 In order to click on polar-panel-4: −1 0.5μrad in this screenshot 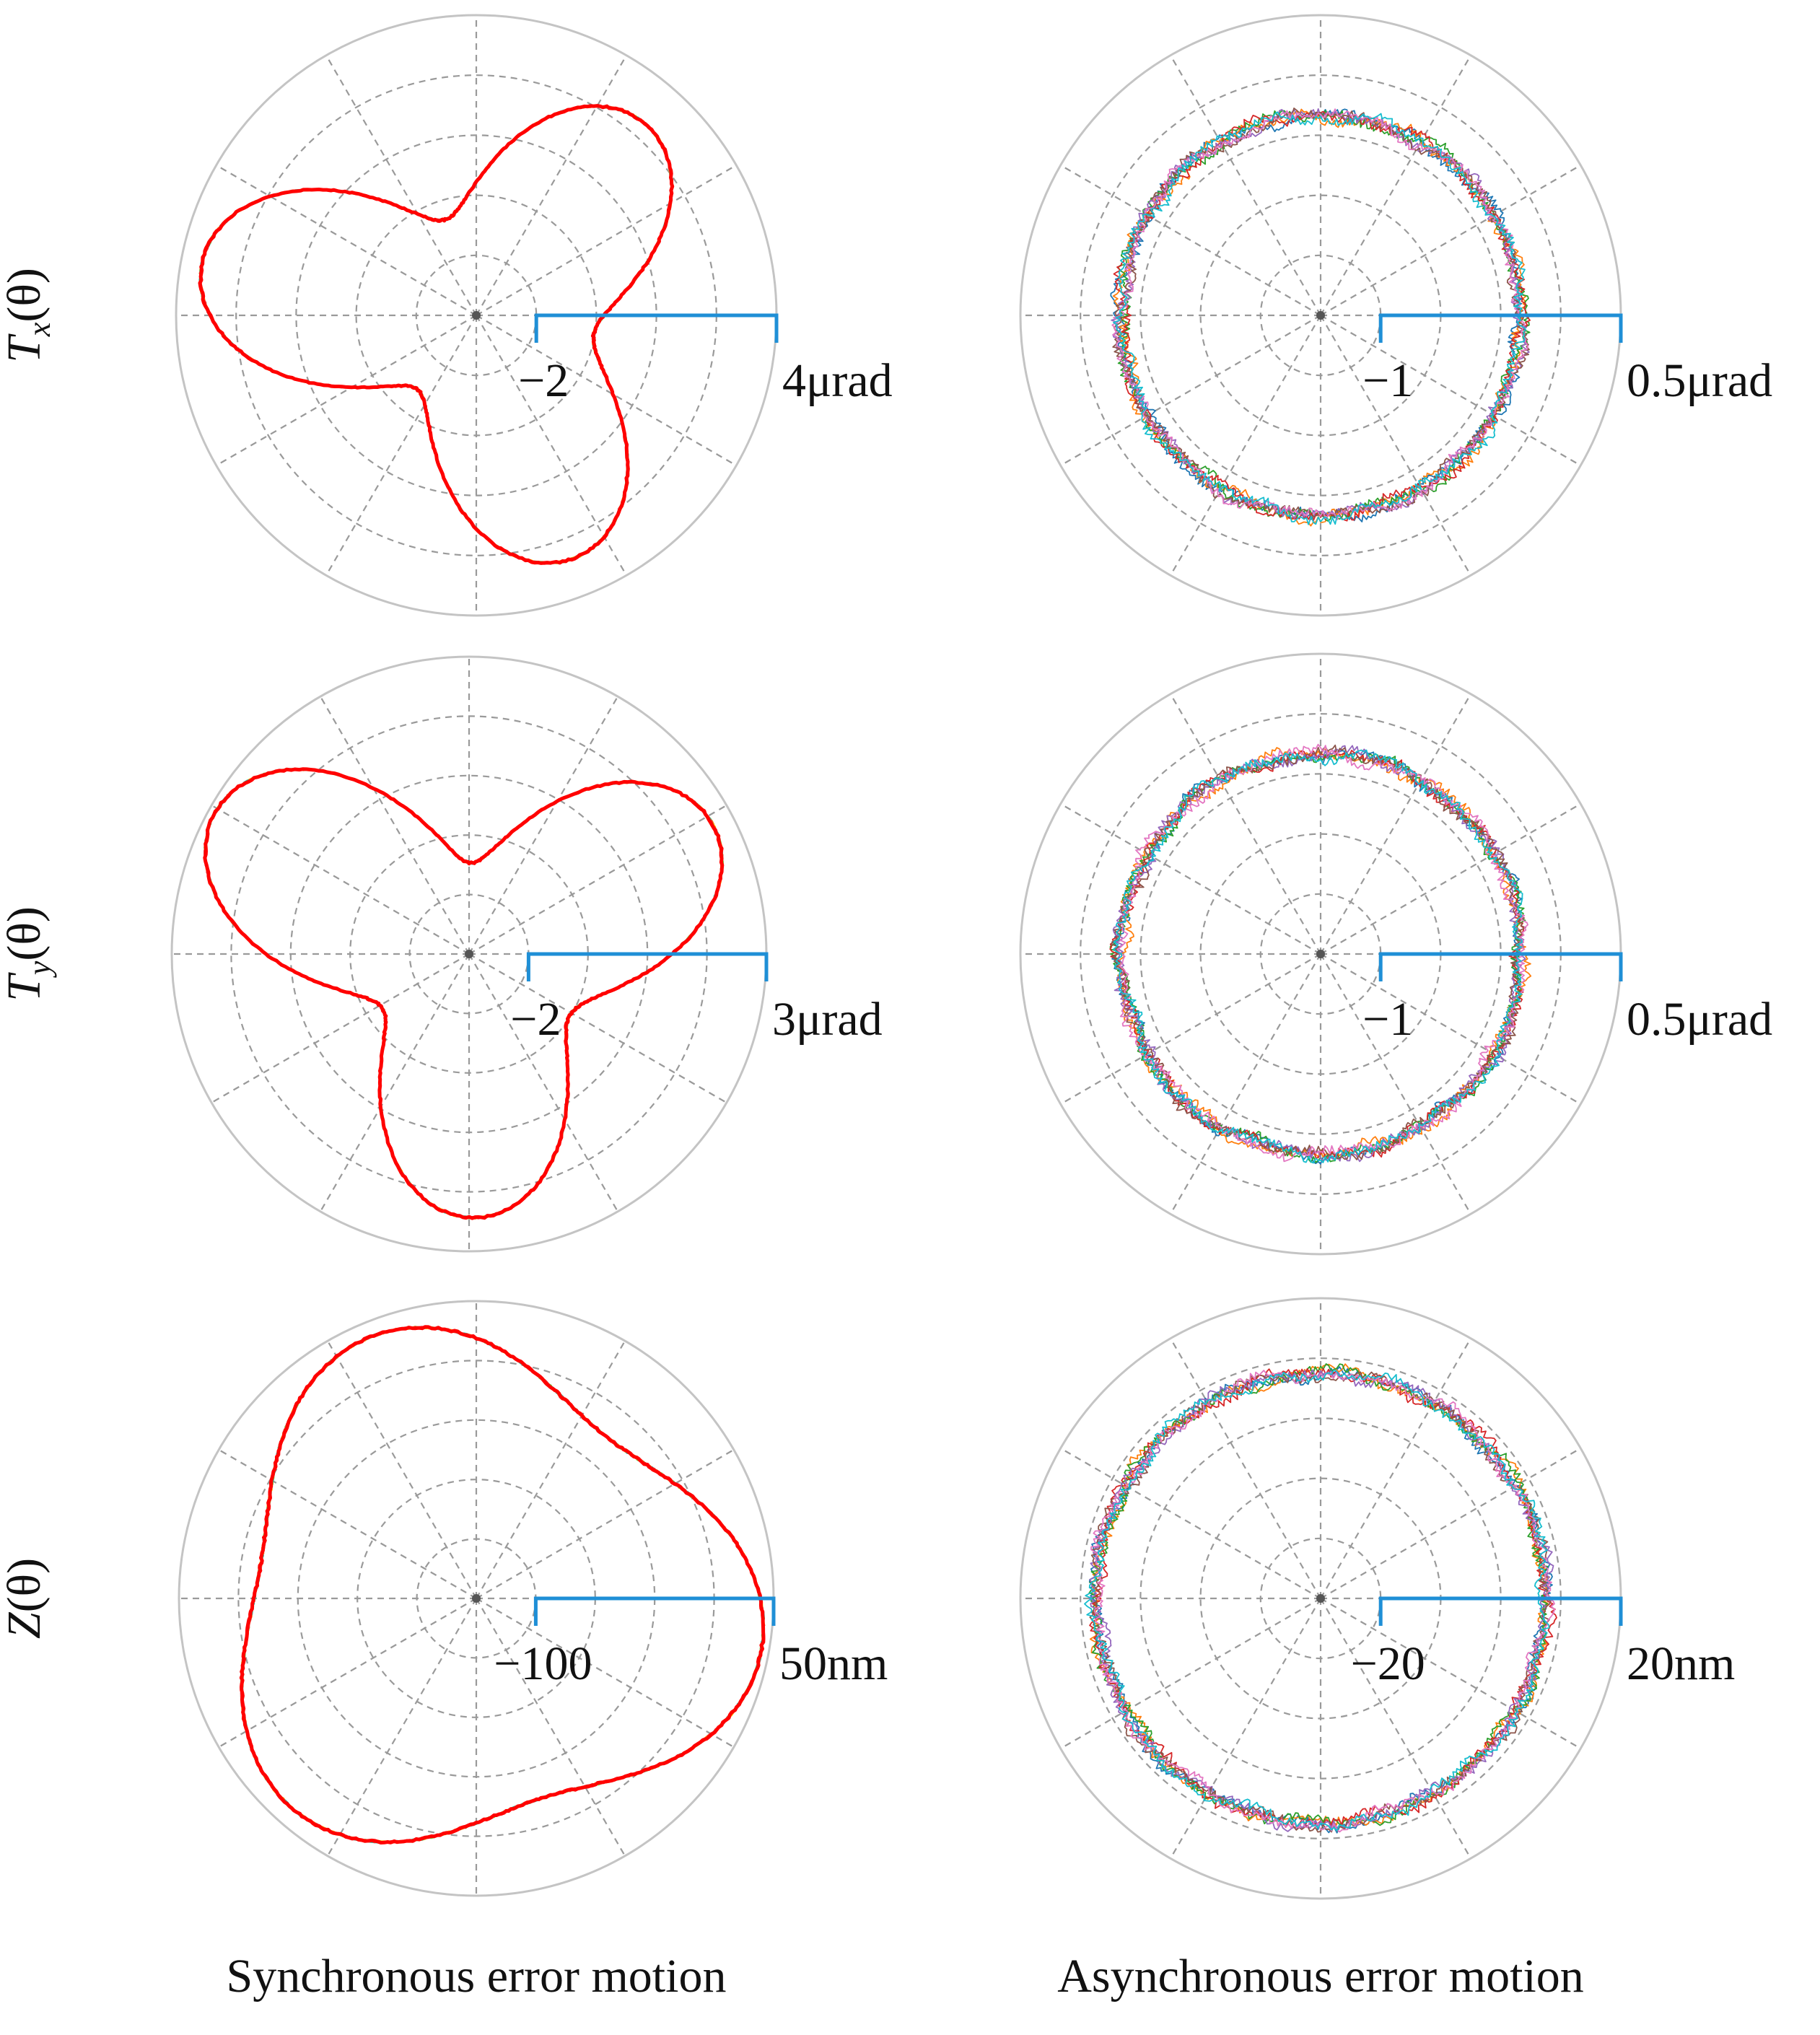, I will do `click(1395, 954)`.